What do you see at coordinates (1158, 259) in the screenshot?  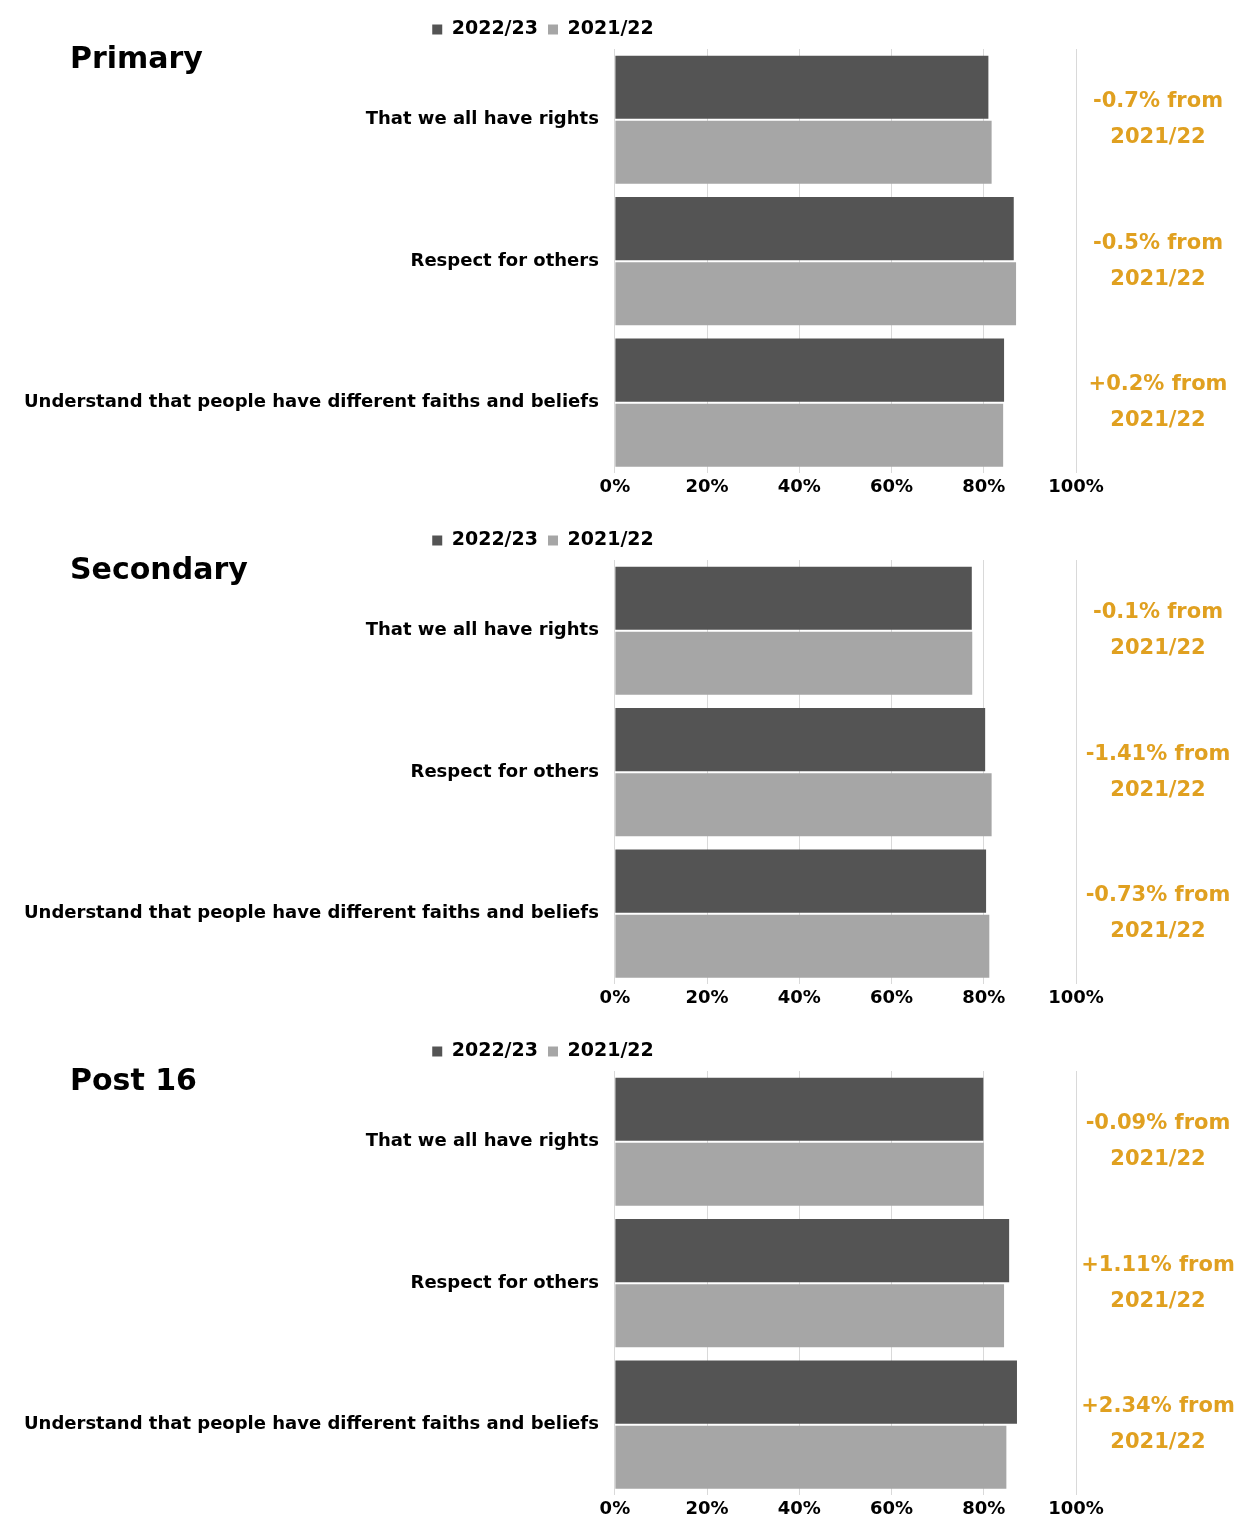 I see `text: -0.5% from 2021/22` at bounding box center [1158, 259].